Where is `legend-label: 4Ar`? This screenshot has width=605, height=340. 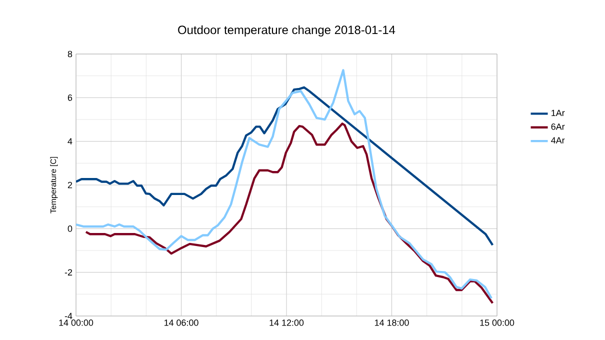 legend-label: 4Ar is located at coordinates (558, 140).